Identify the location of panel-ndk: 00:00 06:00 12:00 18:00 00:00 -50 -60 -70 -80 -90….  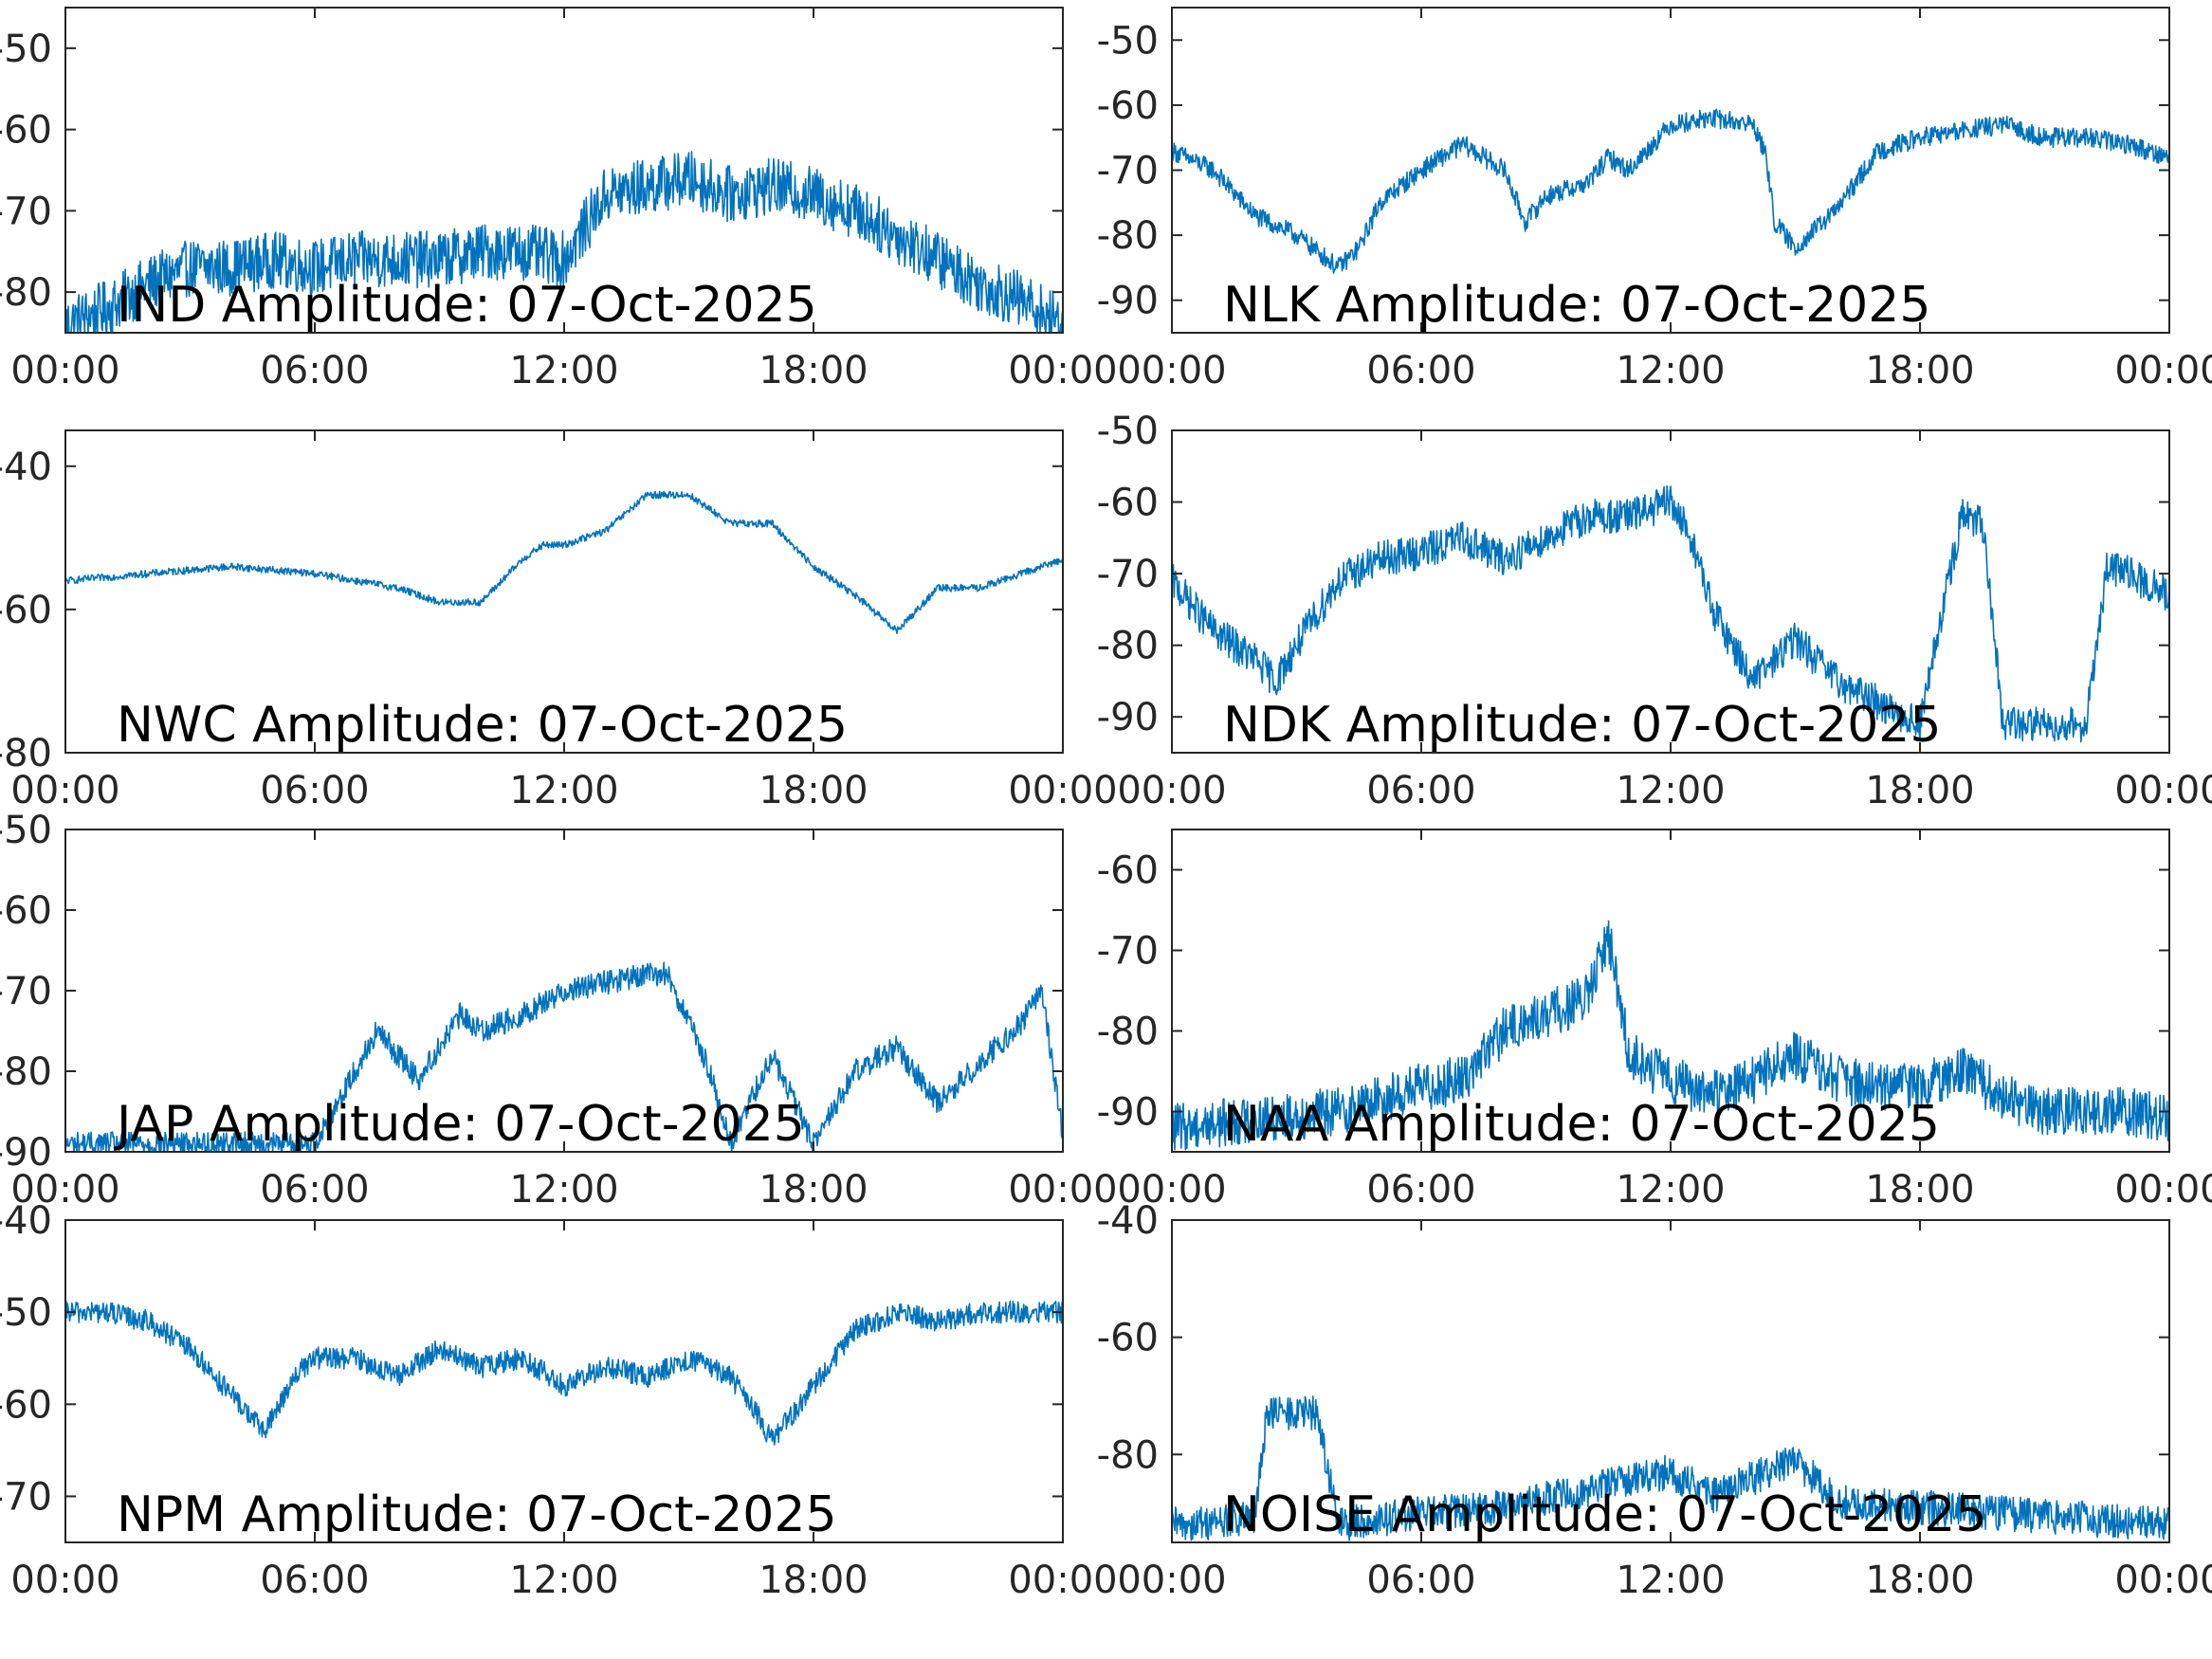
(1654, 611).